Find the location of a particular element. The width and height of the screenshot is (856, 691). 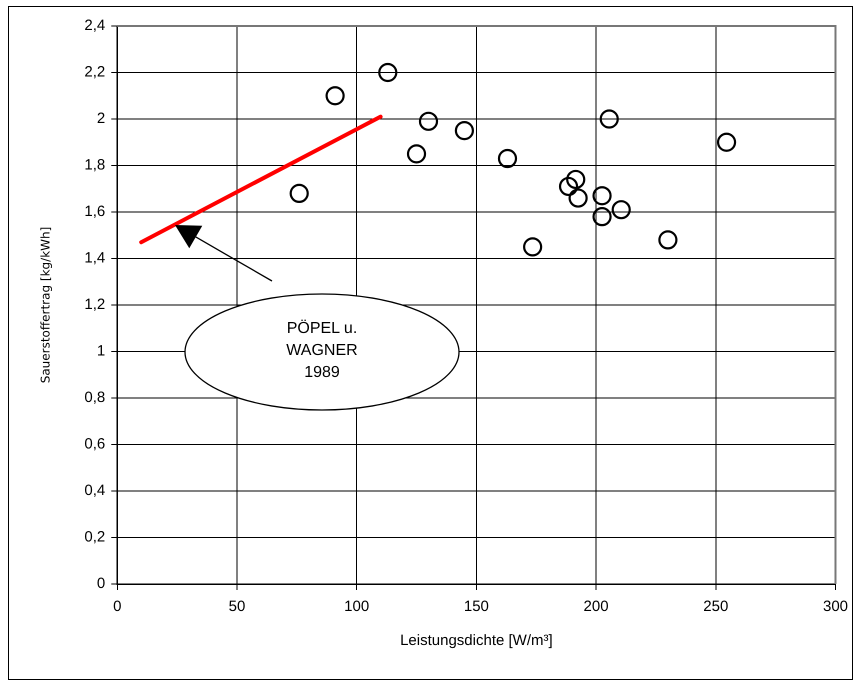

y-tick-label: 0,6 is located at coordinates (95, 444).